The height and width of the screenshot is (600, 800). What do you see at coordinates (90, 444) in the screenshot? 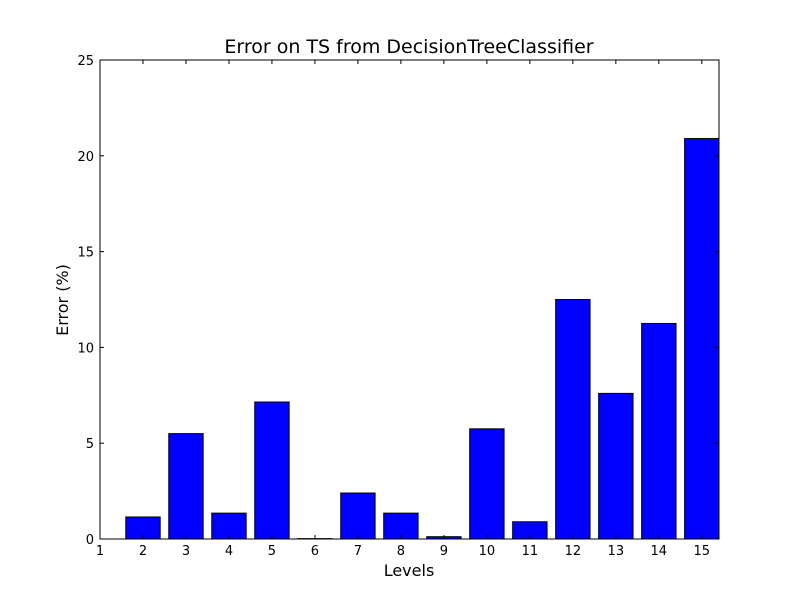
I see `y-tick-label: 5` at bounding box center [90, 444].